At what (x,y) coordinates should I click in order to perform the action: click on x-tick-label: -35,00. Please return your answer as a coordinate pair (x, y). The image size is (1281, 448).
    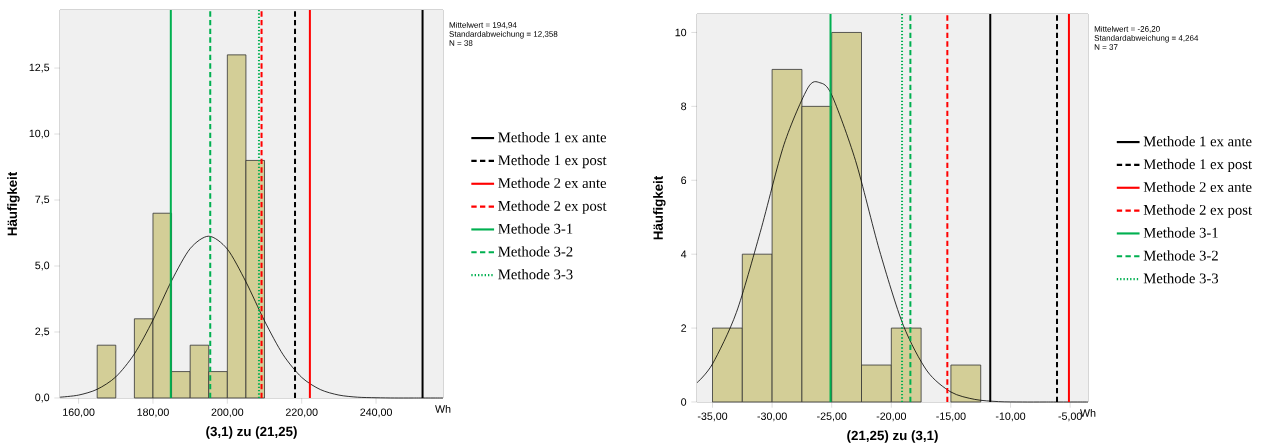
    Looking at the image, I should click on (712, 417).